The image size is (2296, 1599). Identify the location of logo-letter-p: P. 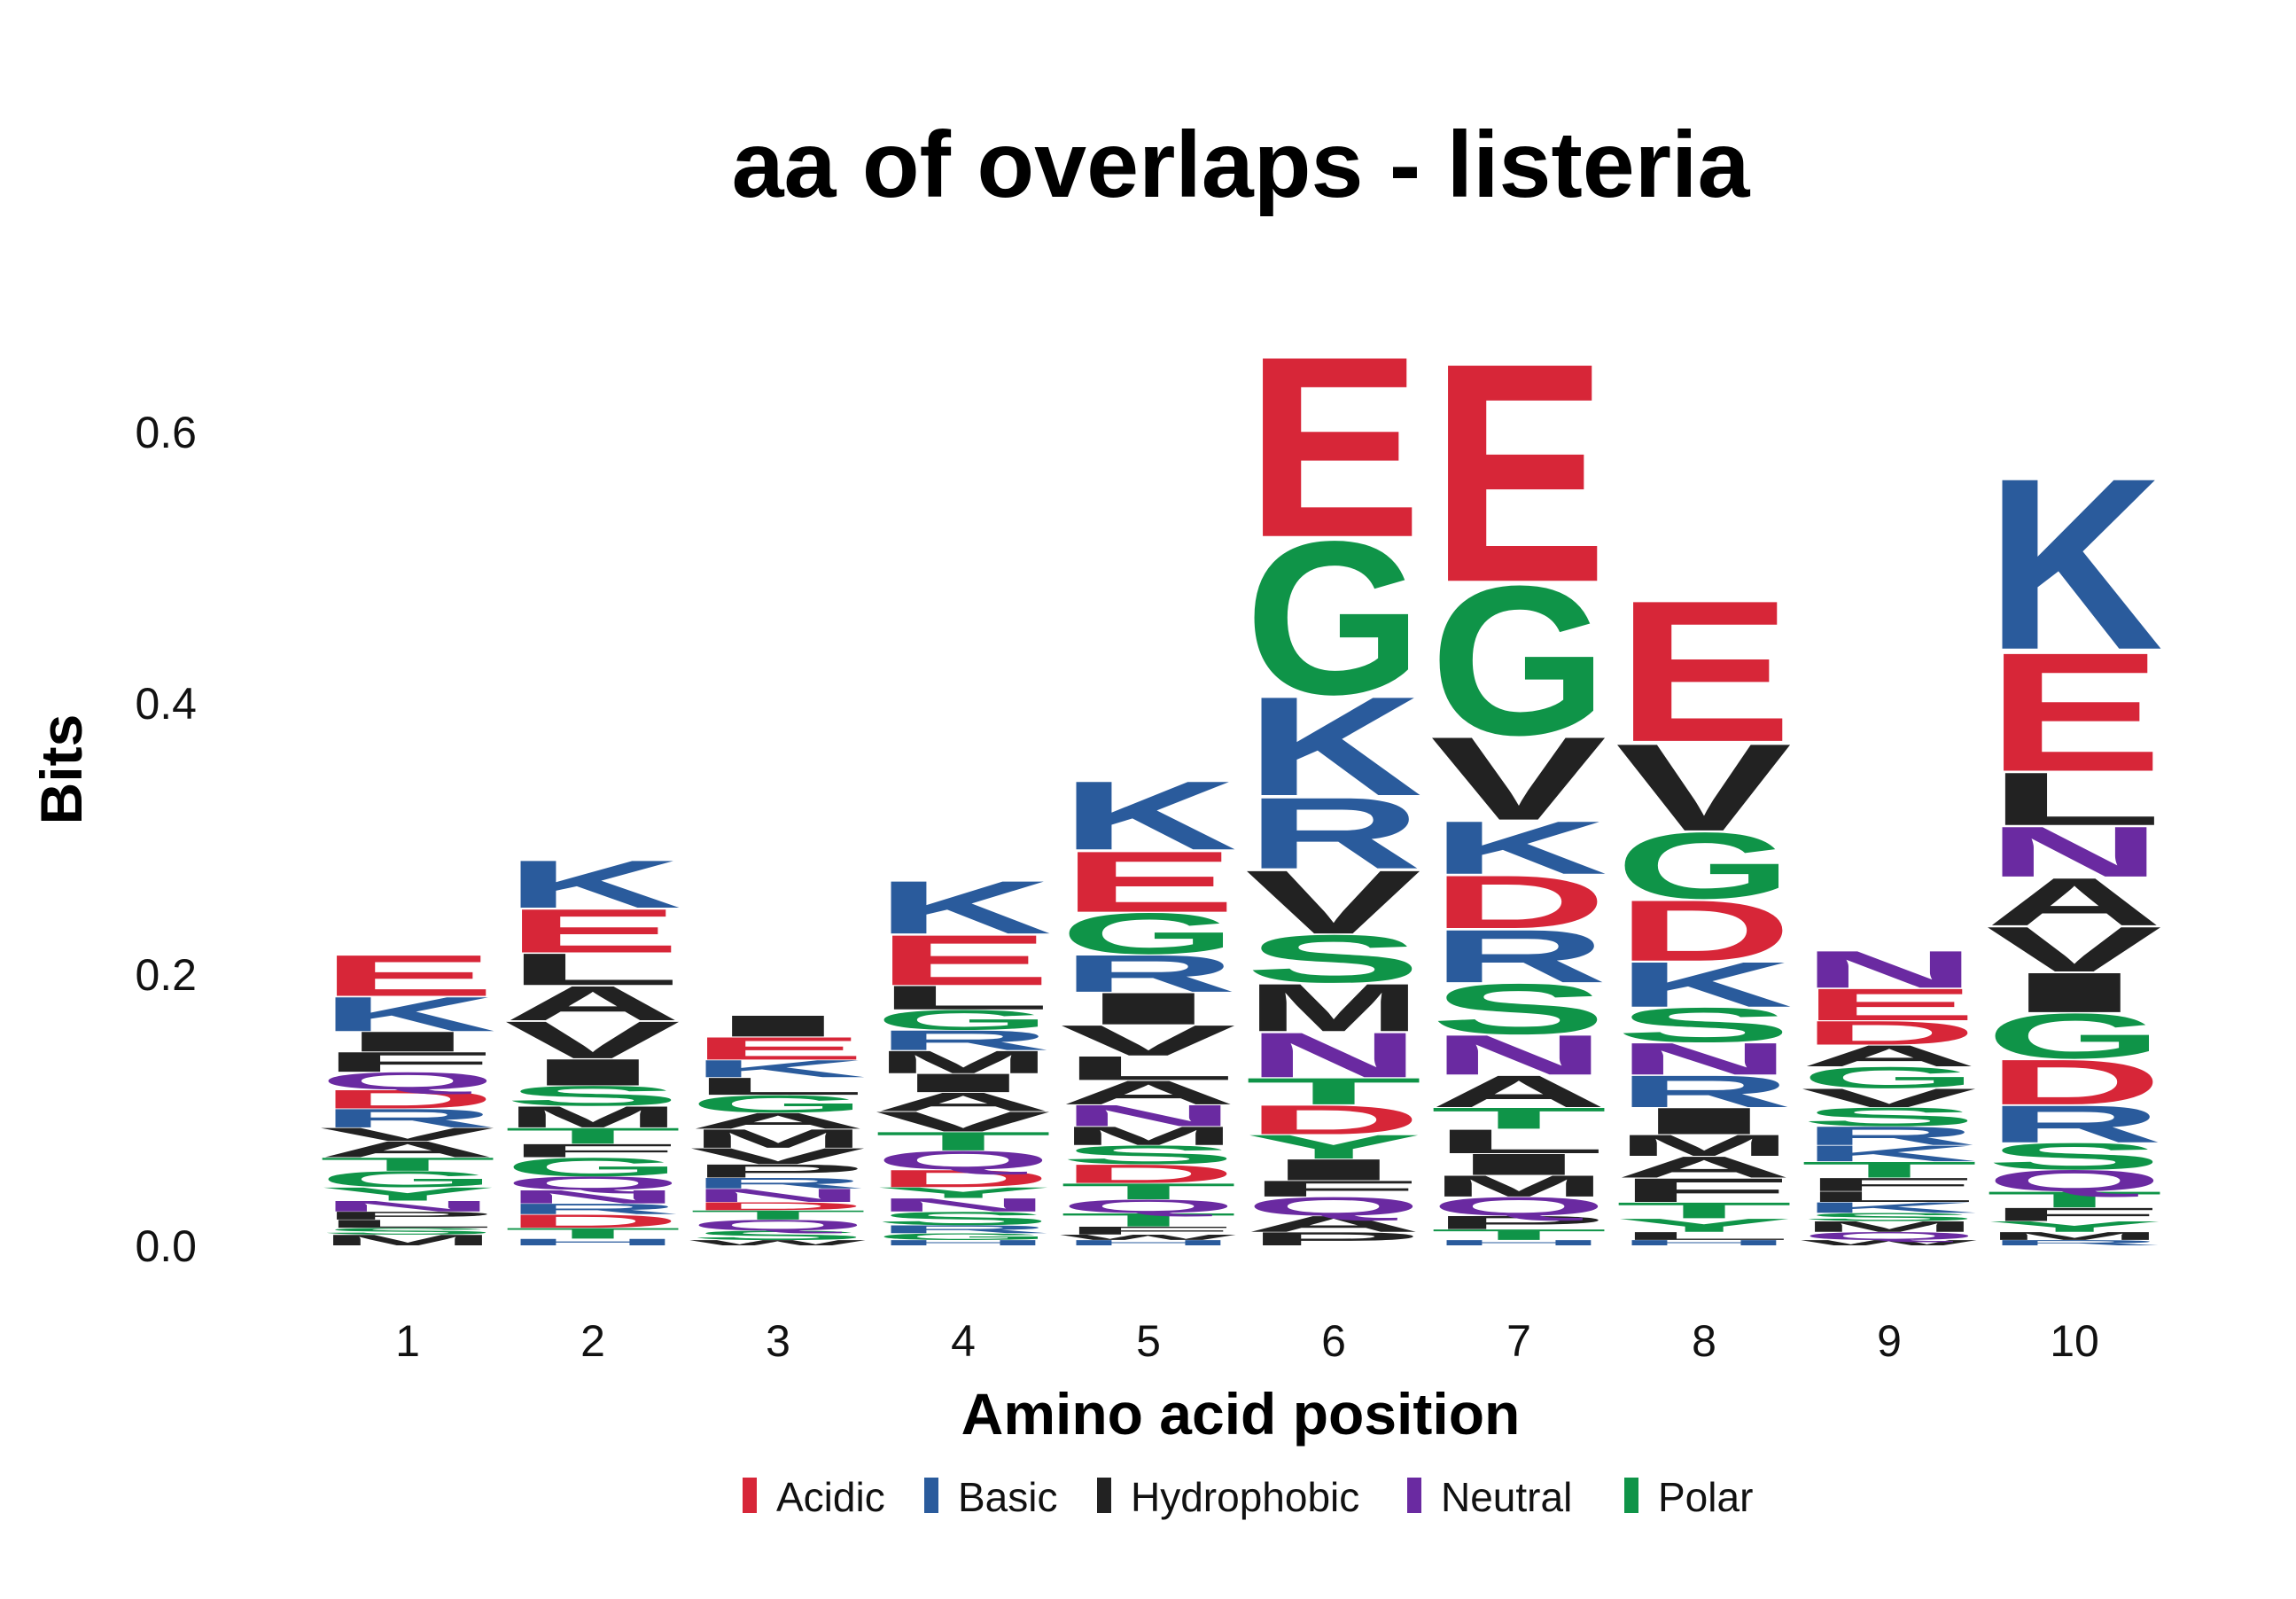
(1518, 1223).